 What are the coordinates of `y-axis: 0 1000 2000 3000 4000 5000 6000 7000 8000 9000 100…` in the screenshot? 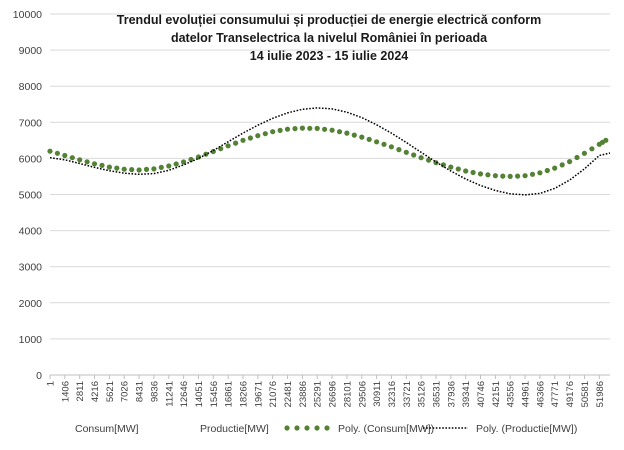 It's located at (27, 195).